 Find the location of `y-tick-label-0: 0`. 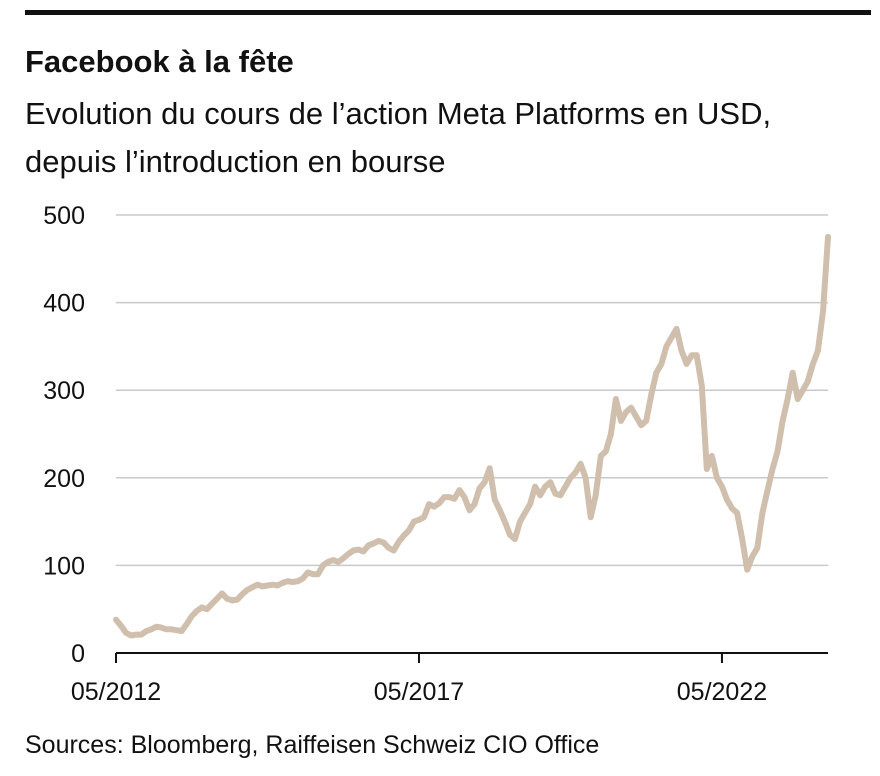

y-tick-label-0: 0 is located at coordinates (78, 654).